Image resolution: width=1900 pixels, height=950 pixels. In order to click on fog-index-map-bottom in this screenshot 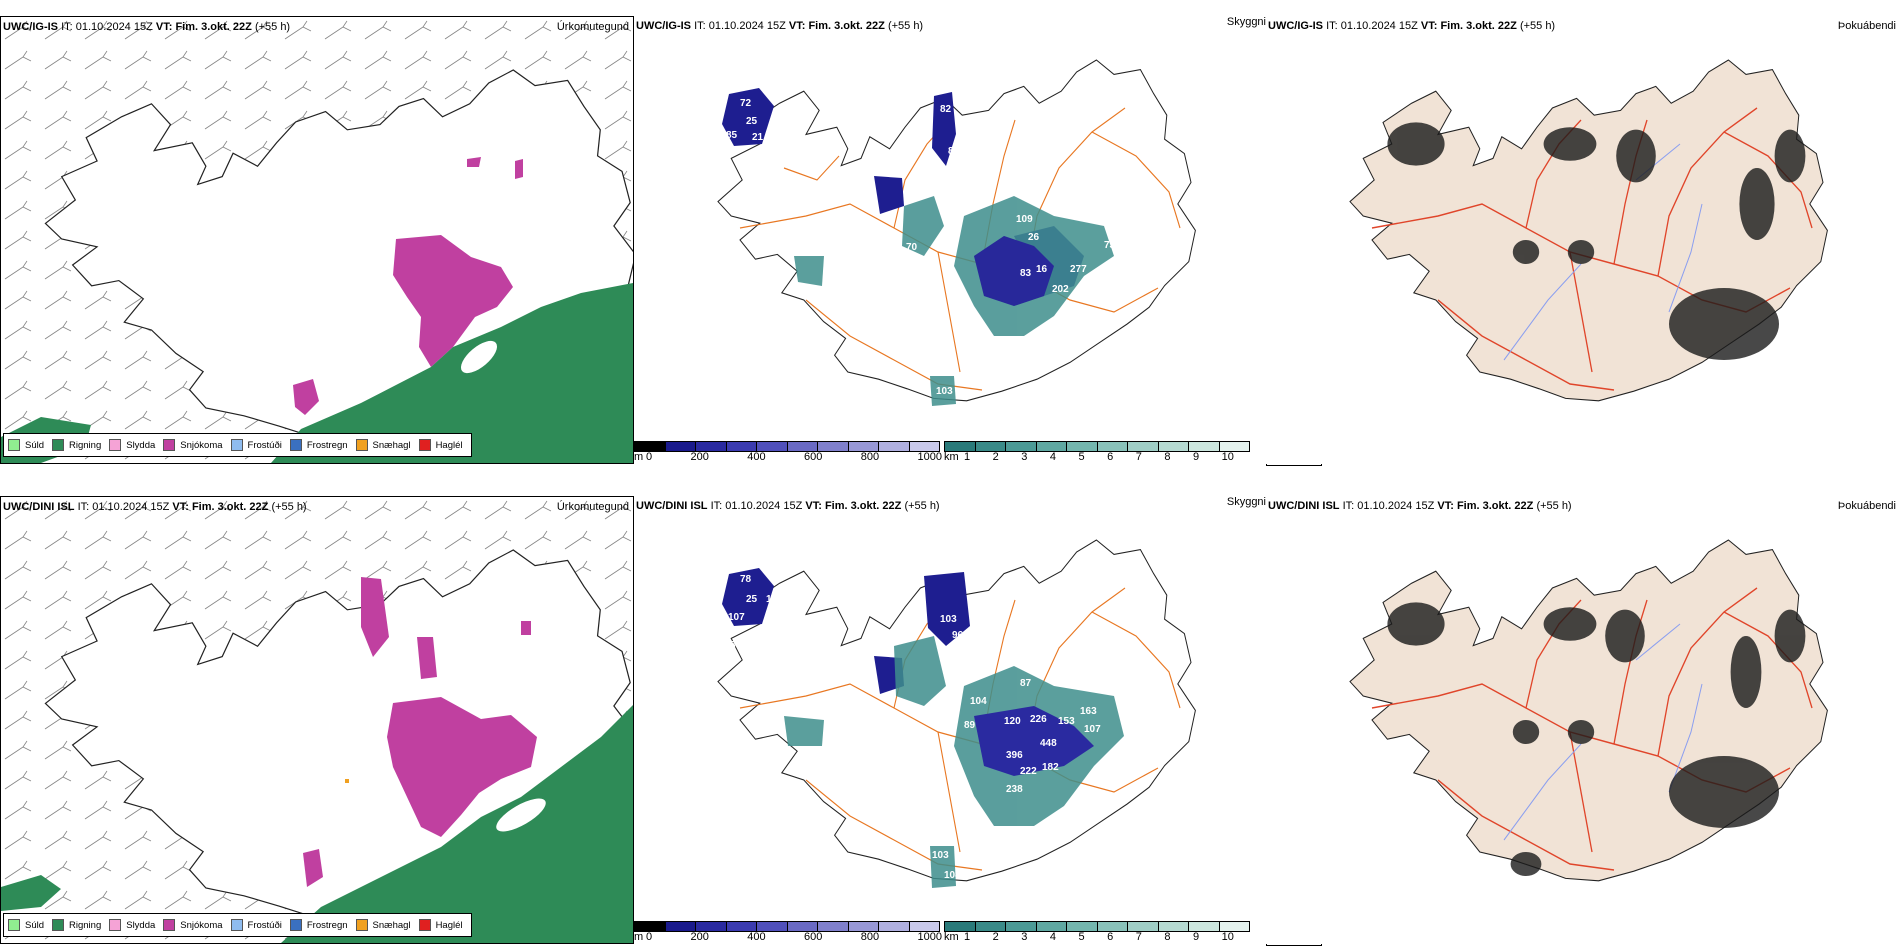, I will do `click(1589, 710)`.